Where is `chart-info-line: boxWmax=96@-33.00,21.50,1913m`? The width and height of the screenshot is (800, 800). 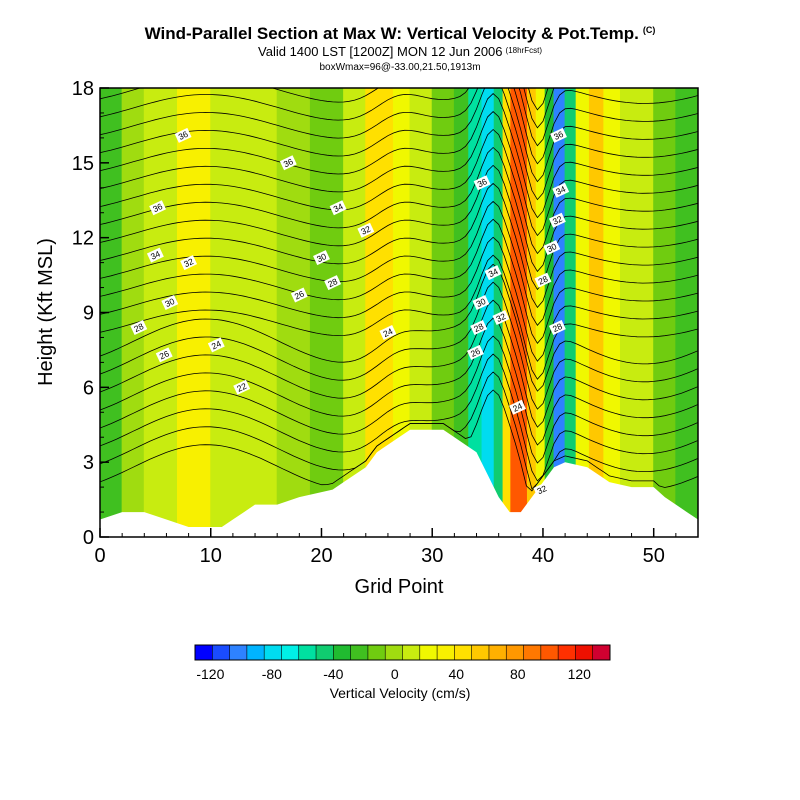
chart-info-line: boxWmax=96@-33.00,21.50,1913m is located at coordinates (400, 67).